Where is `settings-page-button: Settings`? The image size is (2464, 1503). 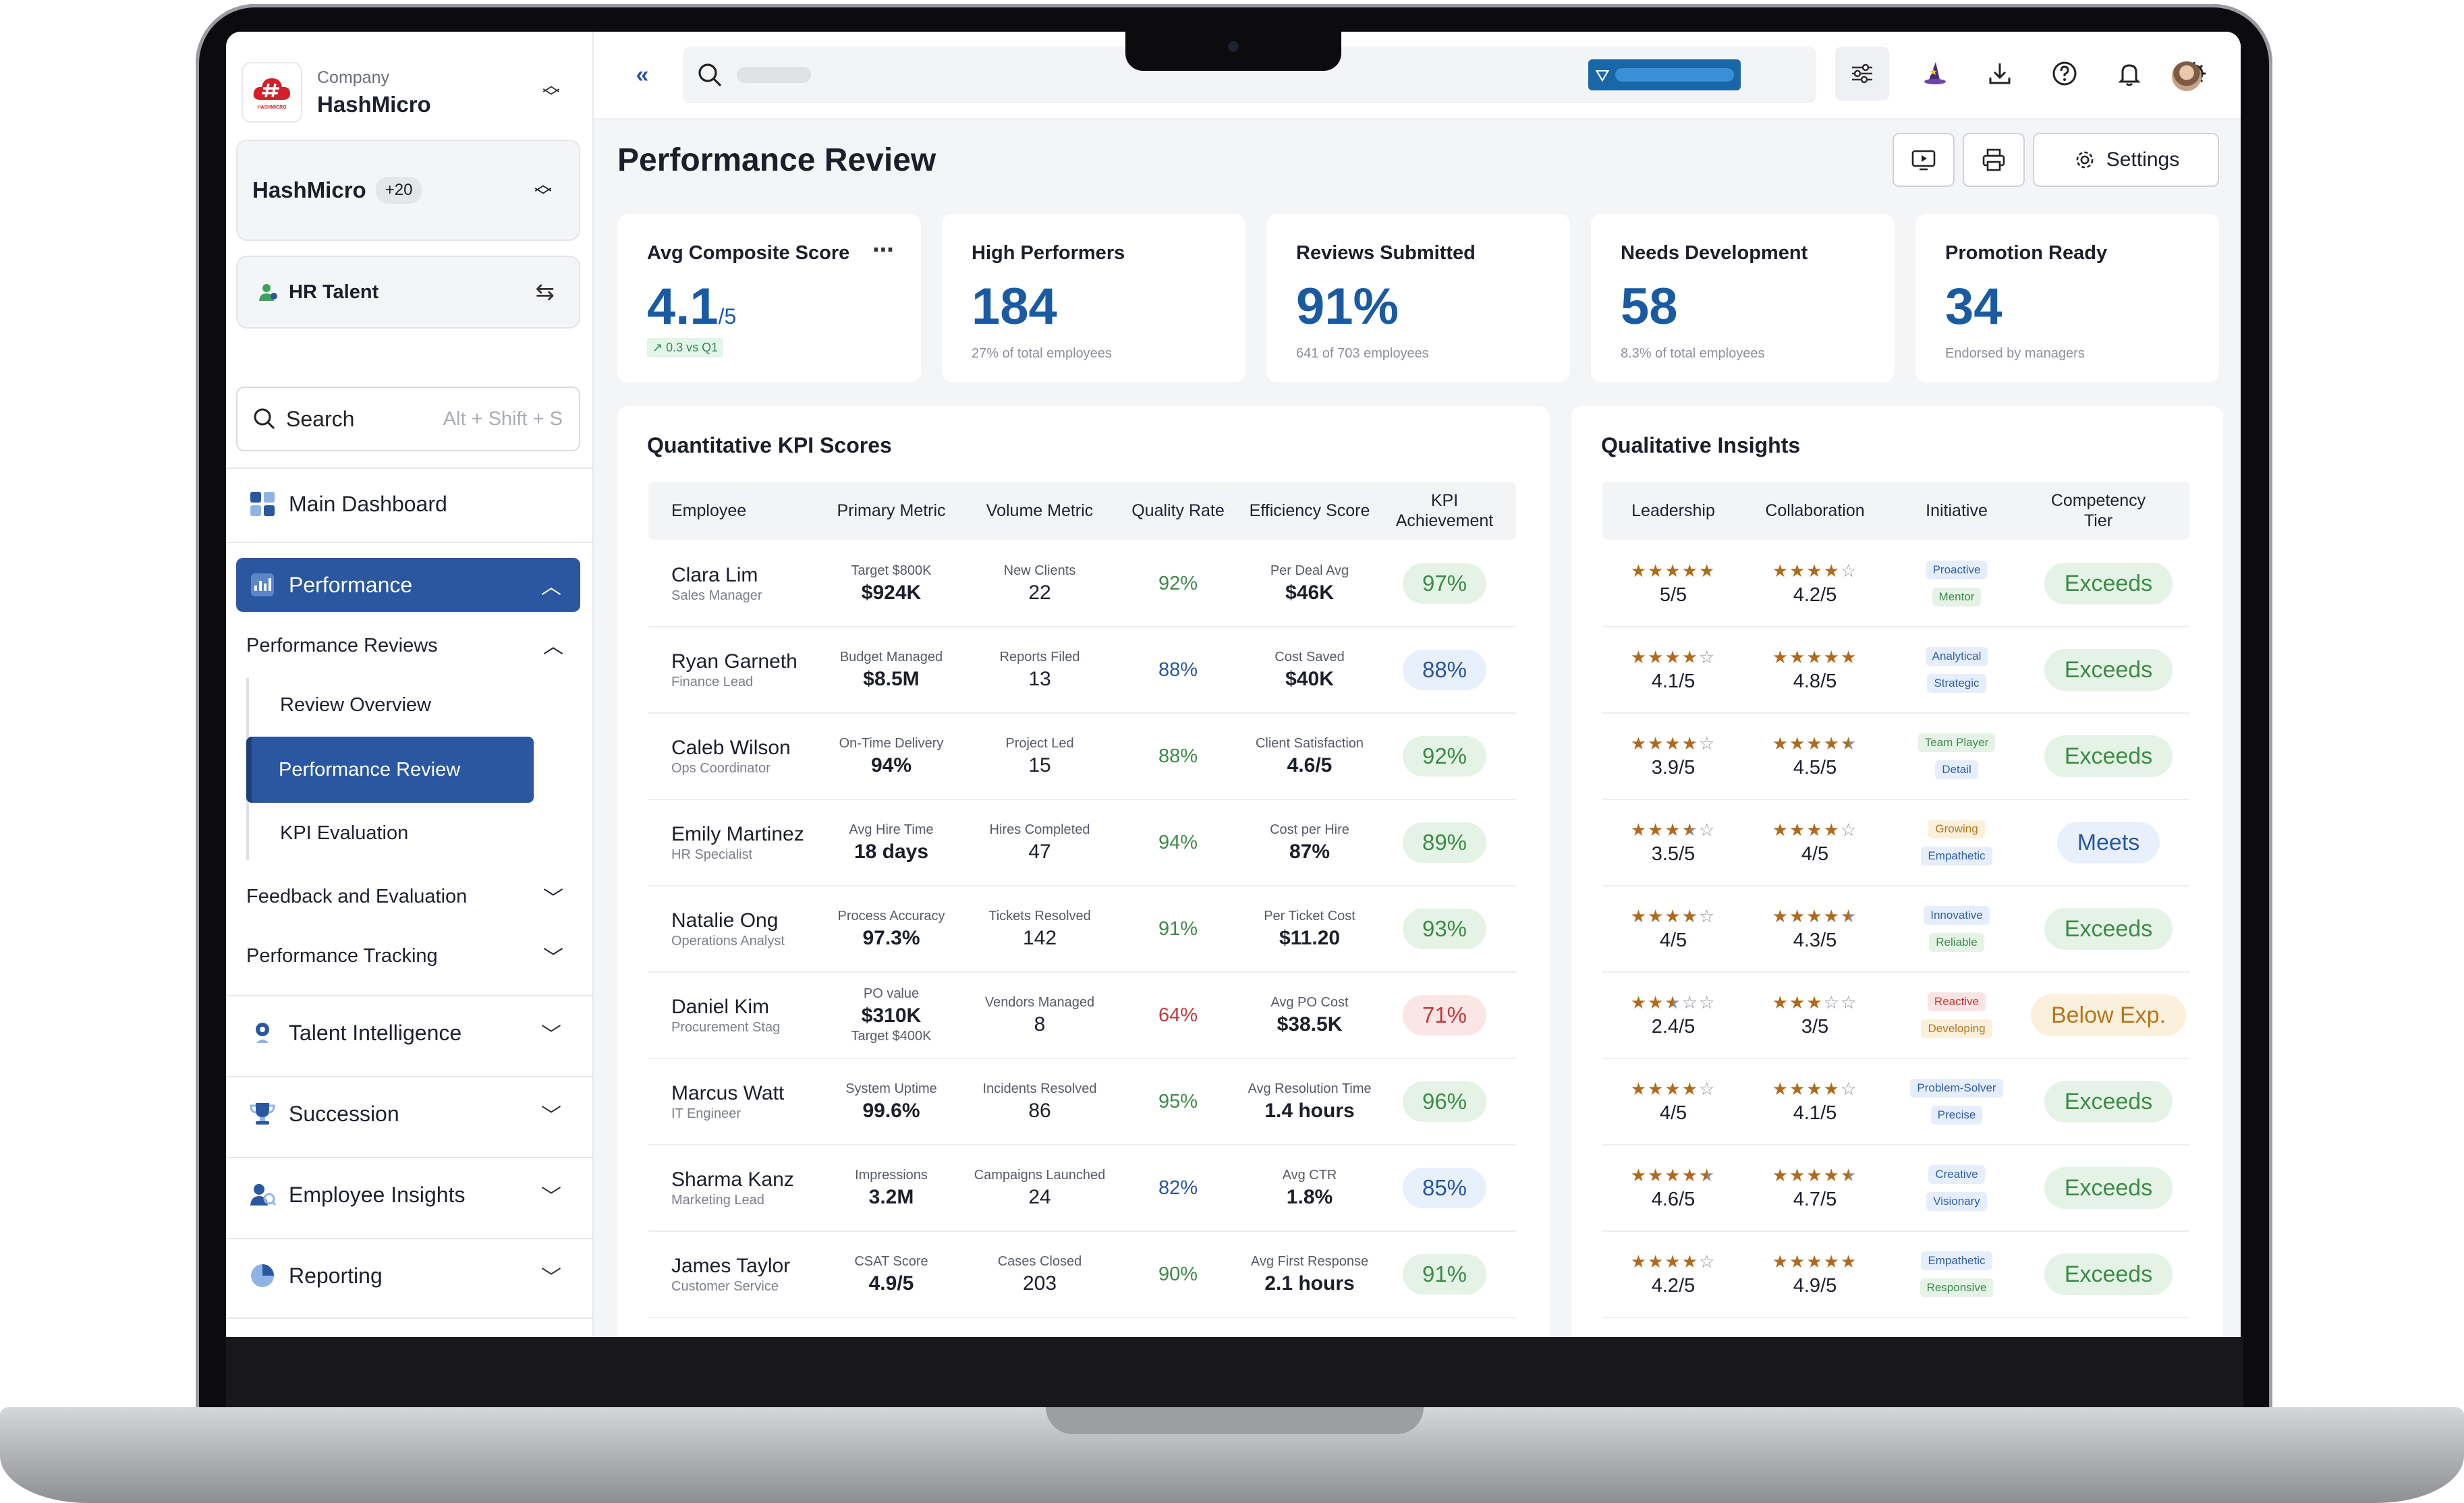
settings-page-button: Settings is located at coordinates (2126, 160).